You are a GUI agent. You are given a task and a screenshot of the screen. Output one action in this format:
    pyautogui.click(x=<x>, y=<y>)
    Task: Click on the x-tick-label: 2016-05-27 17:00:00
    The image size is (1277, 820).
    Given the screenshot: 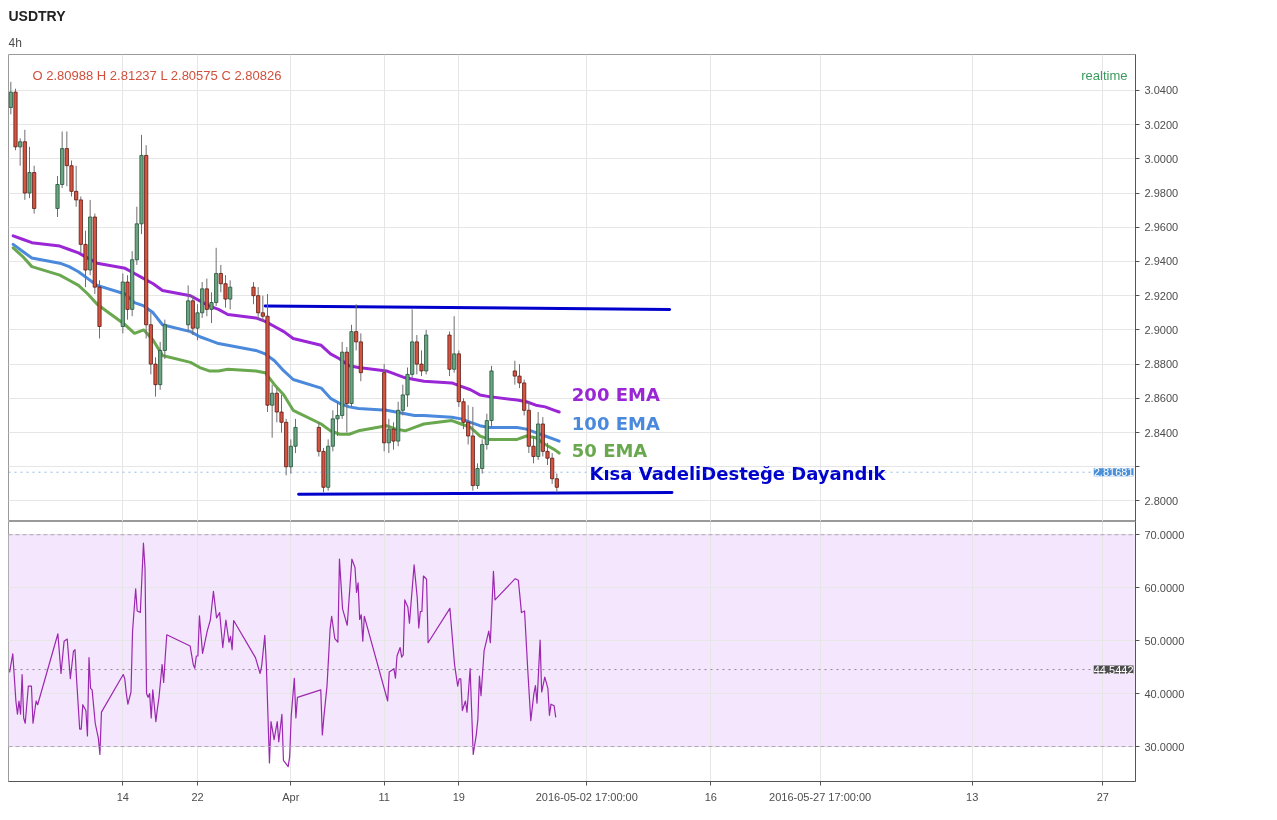 What is the action you would take?
    pyautogui.click(x=820, y=796)
    